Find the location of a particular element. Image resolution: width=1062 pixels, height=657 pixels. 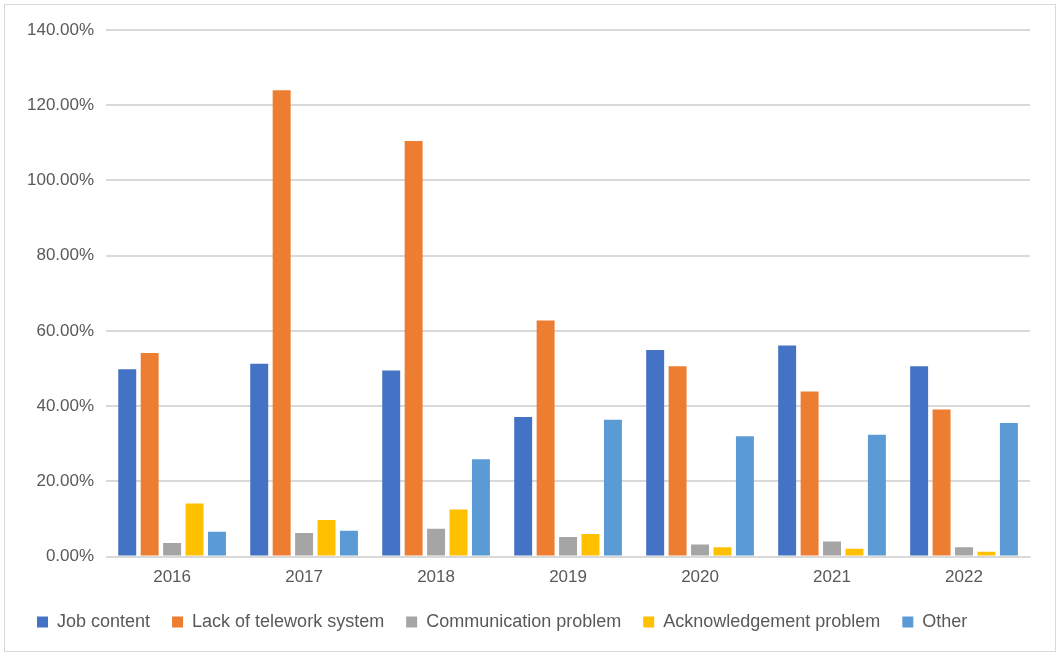

legend-label: Lack of telework system is located at coordinates (288, 620).